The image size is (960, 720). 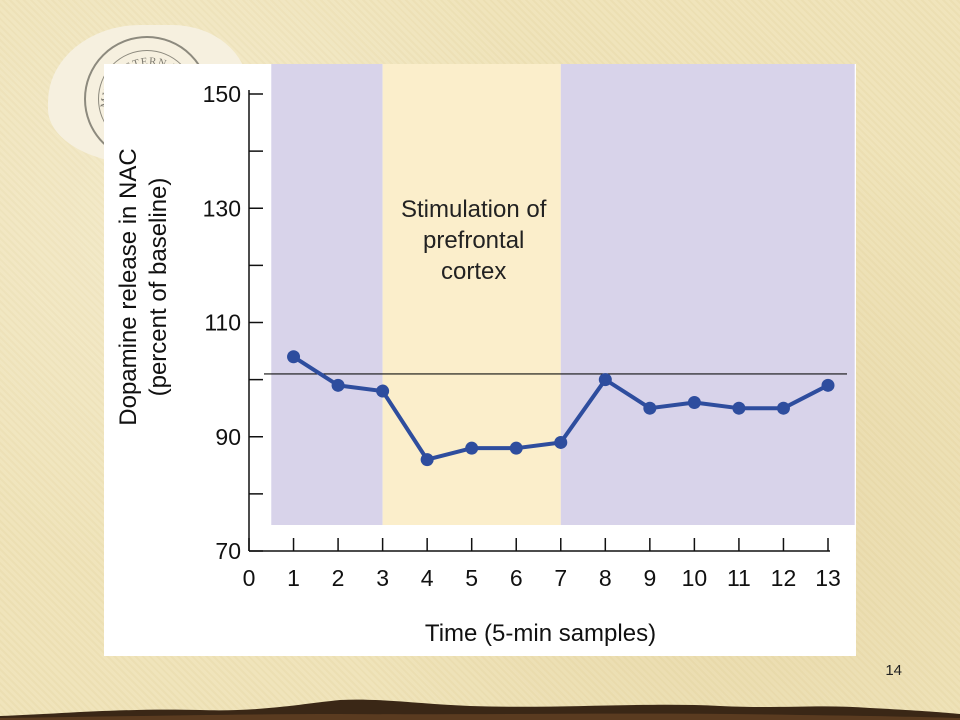 I want to click on x-tick-label: 2, so click(x=338, y=578).